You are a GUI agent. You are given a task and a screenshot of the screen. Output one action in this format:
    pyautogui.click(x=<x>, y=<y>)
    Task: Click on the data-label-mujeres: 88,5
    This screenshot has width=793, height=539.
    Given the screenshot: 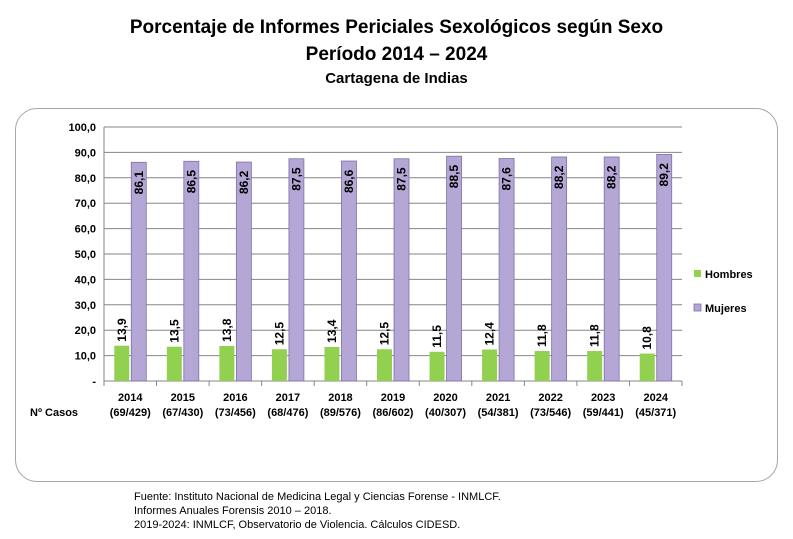 What is the action you would take?
    pyautogui.click(x=454, y=177)
    